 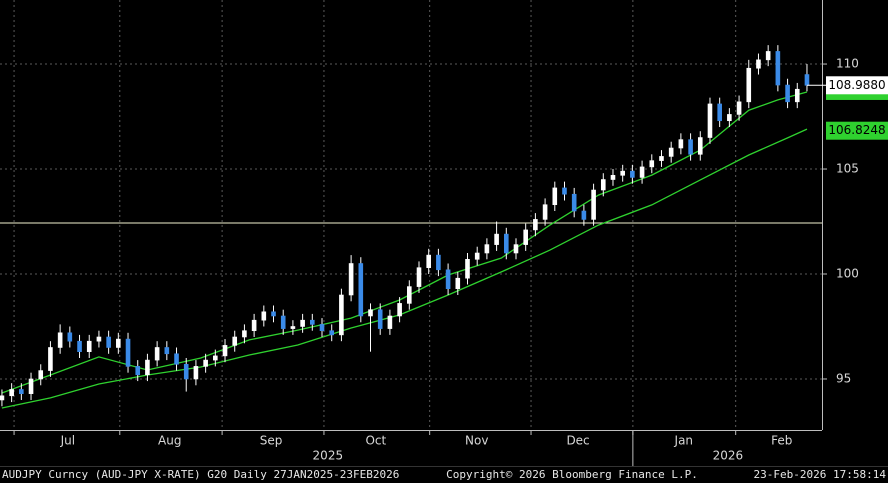 What do you see at coordinates (728, 456) in the screenshot?
I see `year-label: 2026` at bounding box center [728, 456].